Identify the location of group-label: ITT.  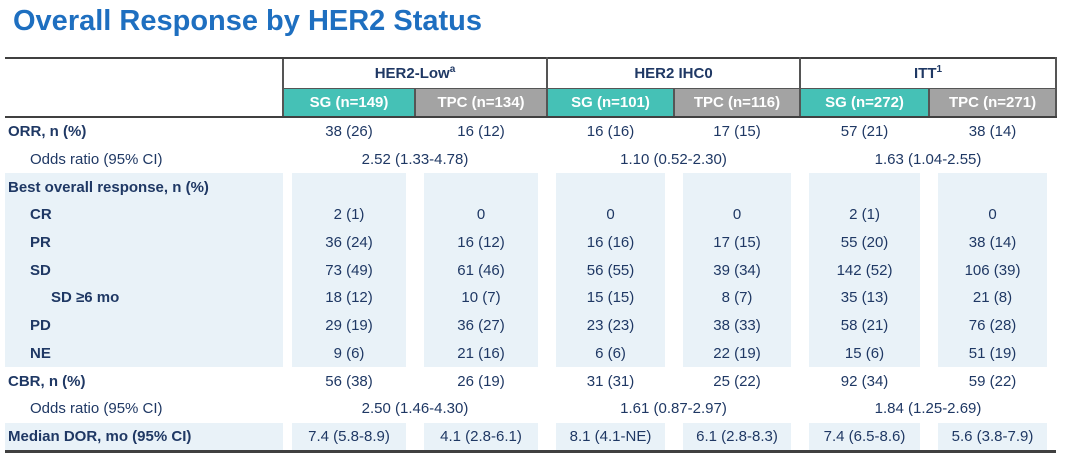
(925, 73).